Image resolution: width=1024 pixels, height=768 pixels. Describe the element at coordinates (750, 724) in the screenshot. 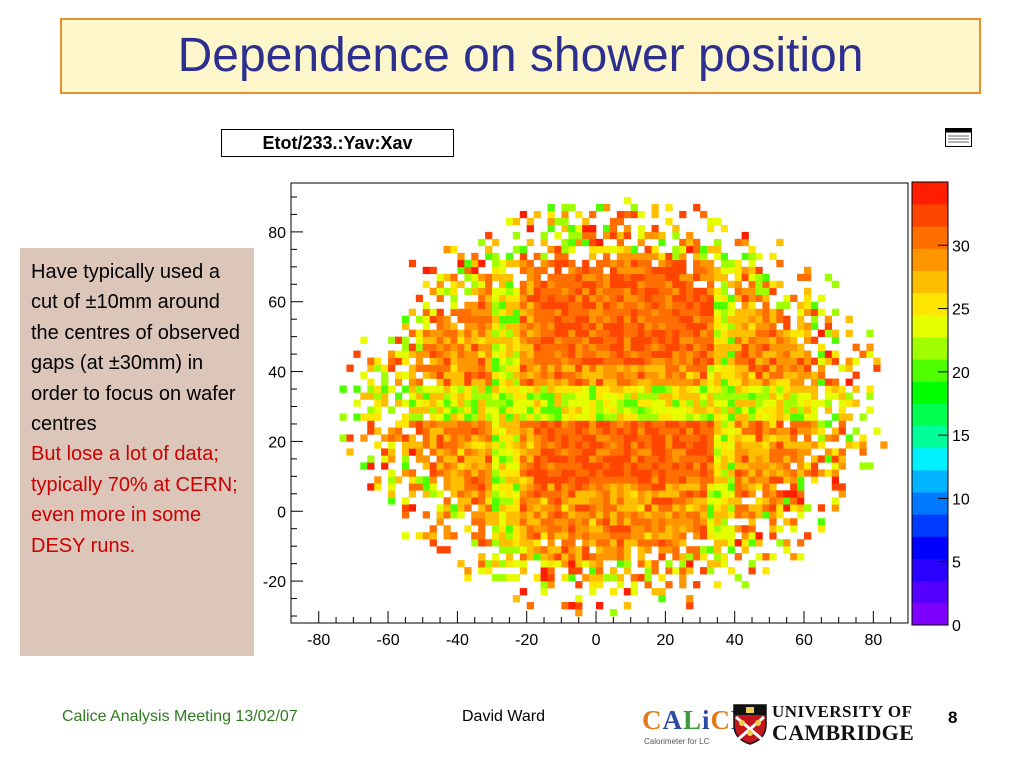

I see `cambridge-crest-icon` at that location.